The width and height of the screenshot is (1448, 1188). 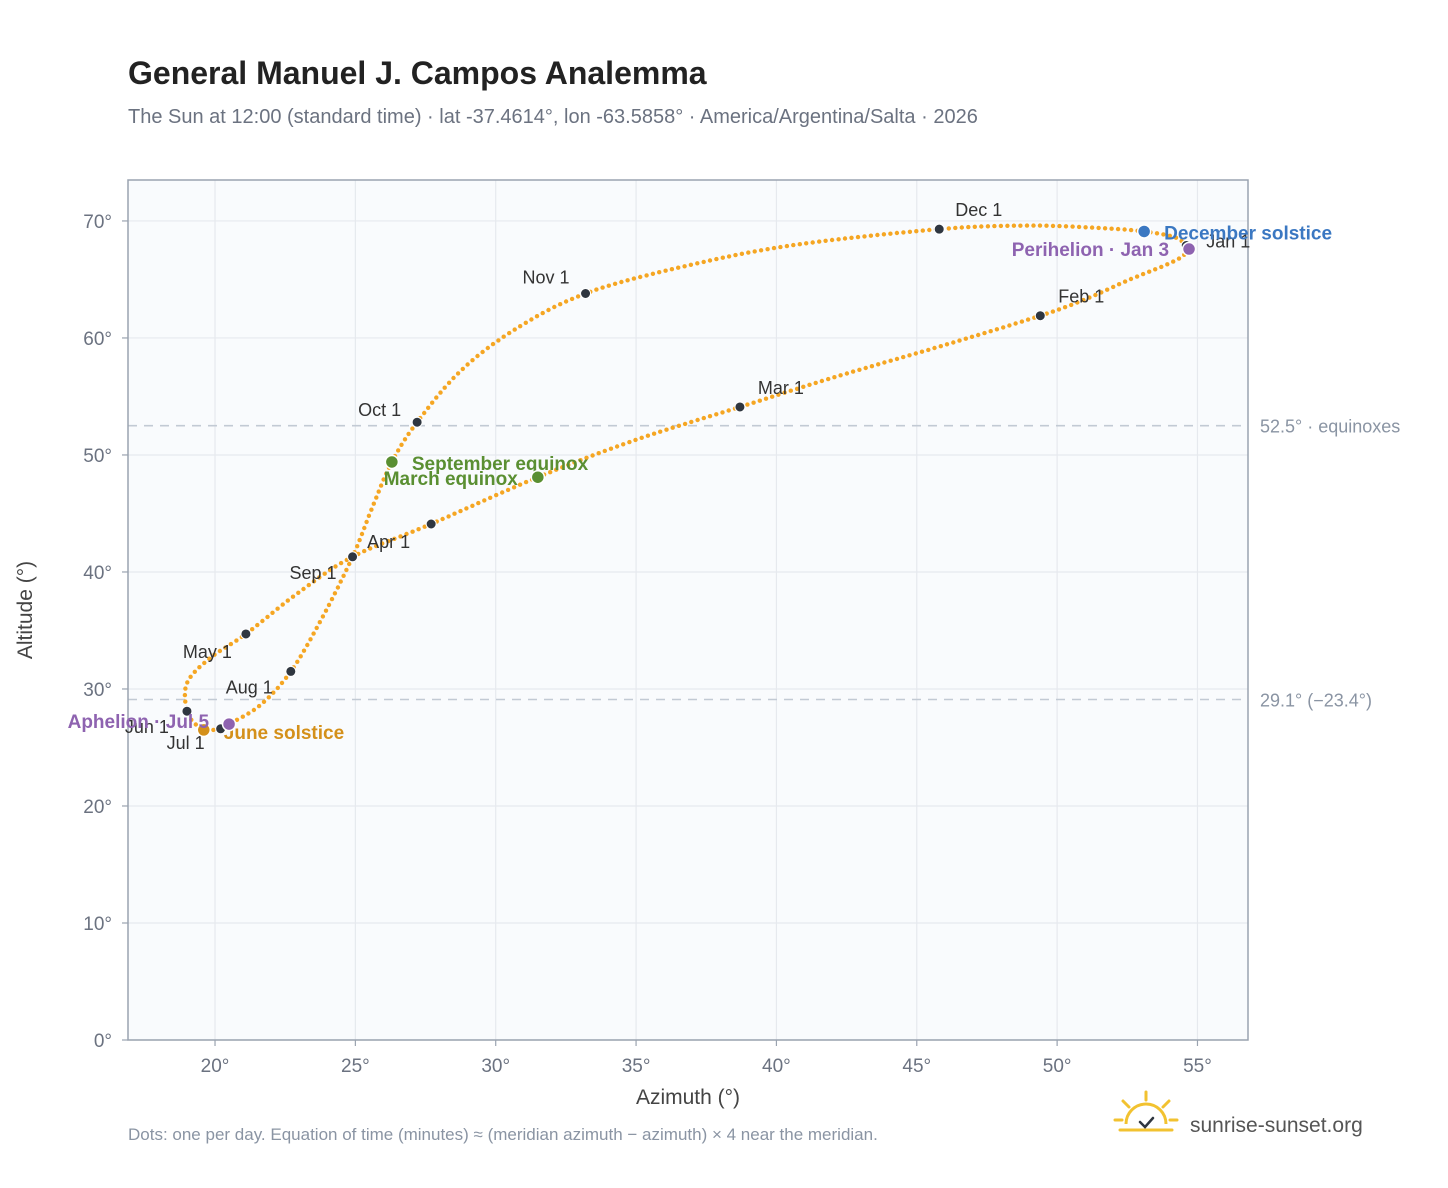 What do you see at coordinates (97, 924) in the screenshot?
I see `y-tick-label: 10°` at bounding box center [97, 924].